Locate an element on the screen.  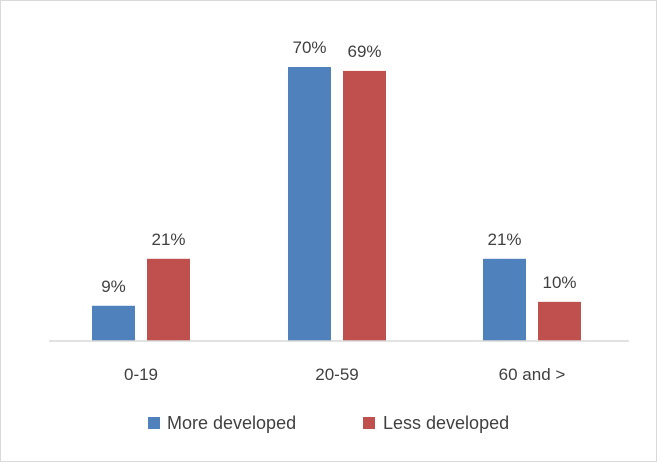
legend-swatch-less-developed is located at coordinates (369, 423).